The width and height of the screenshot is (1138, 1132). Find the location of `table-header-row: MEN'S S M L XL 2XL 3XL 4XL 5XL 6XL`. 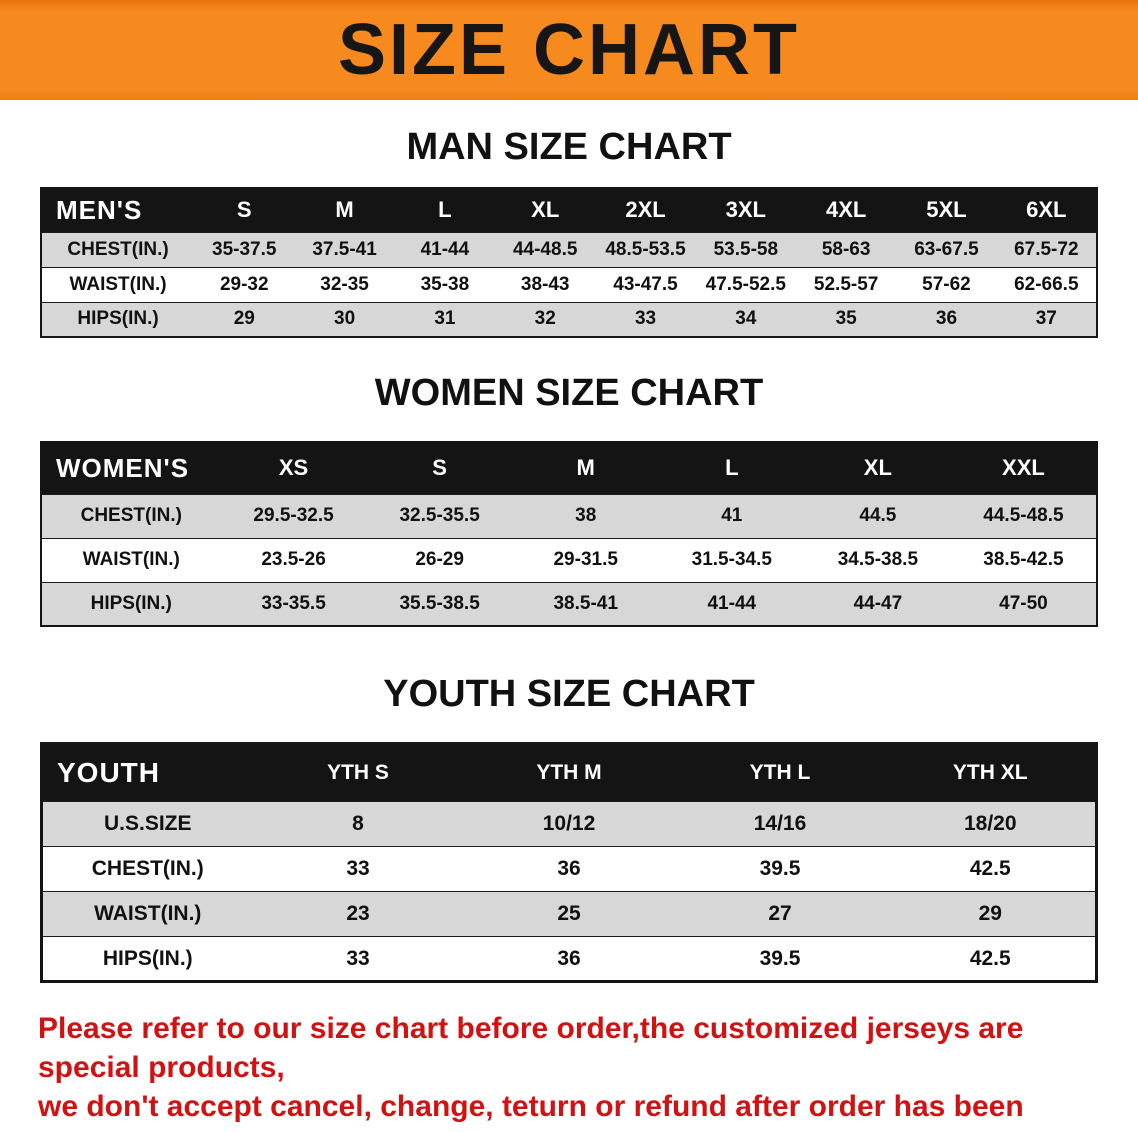

table-header-row: MEN'S S M L XL 2XL 3XL 4XL 5XL 6XL is located at coordinates (569, 210).